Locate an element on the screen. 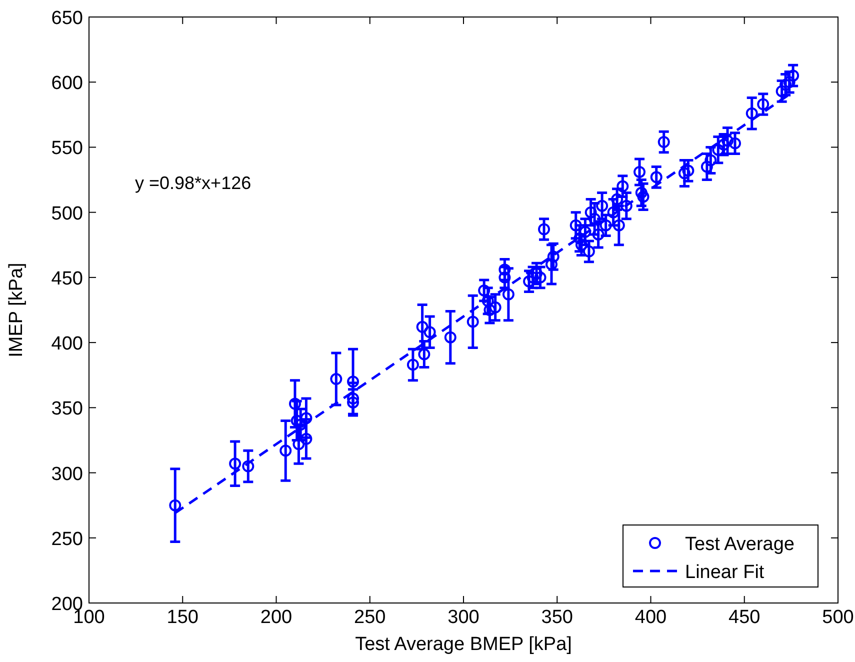 Image resolution: width=855 pixels, height=662 pixels. x-tick-label: 350 is located at coordinates (557, 617).